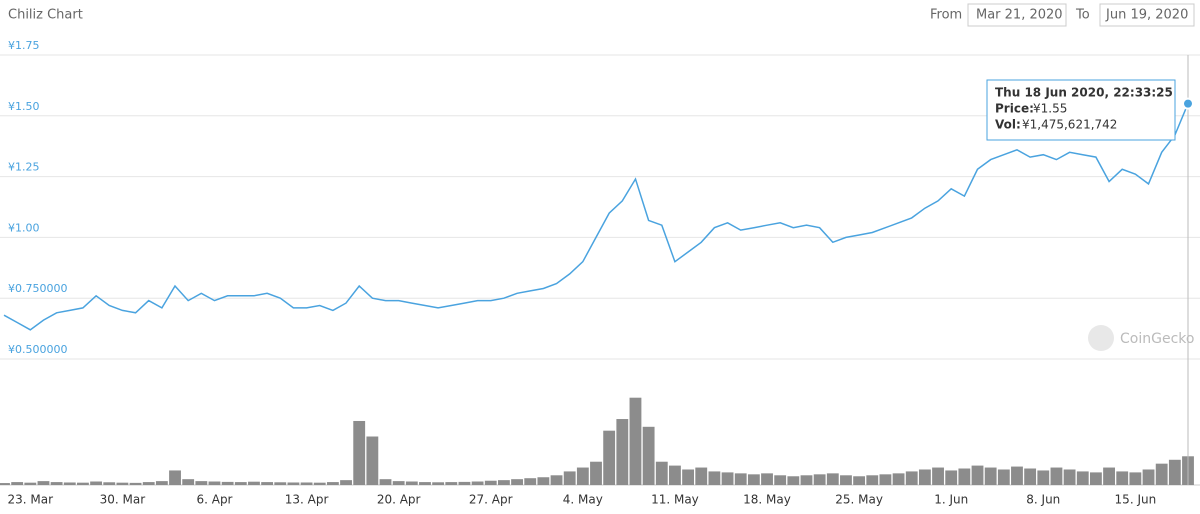 Image resolution: width=1200 pixels, height=514 pixels. I want to click on tooltip-box, so click(1081, 110).